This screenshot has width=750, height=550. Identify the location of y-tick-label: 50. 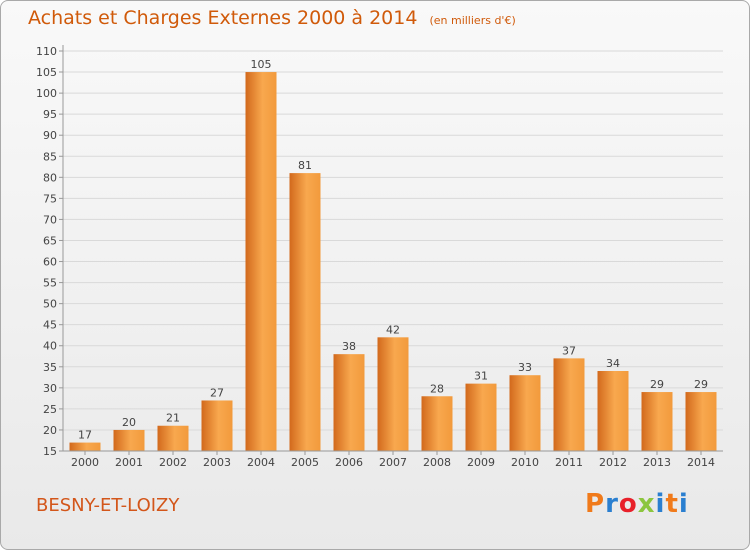
(50, 304).